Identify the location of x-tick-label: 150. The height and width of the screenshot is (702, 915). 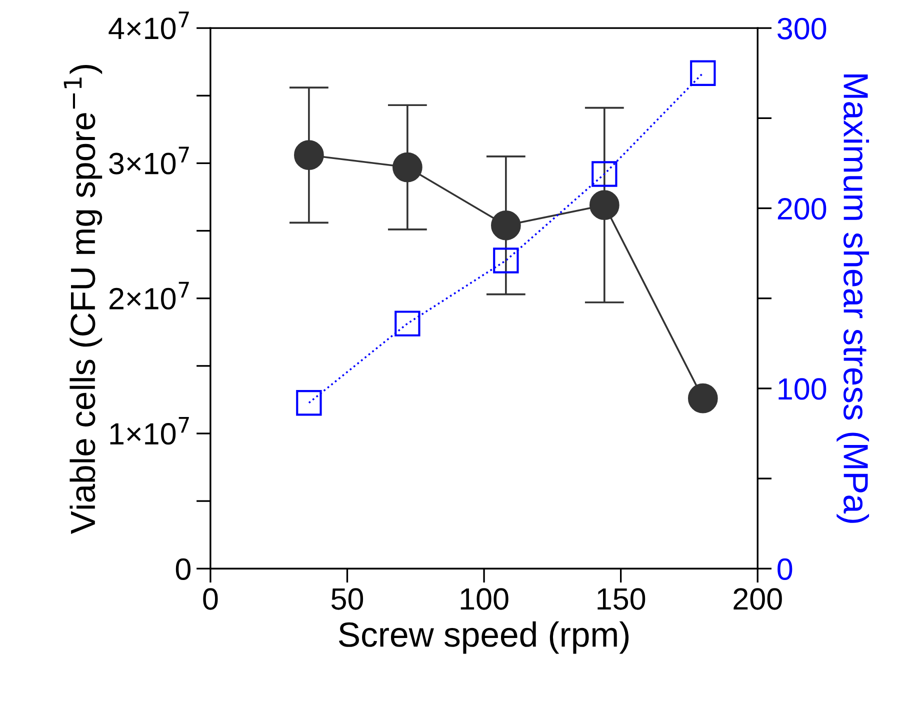
(622, 599).